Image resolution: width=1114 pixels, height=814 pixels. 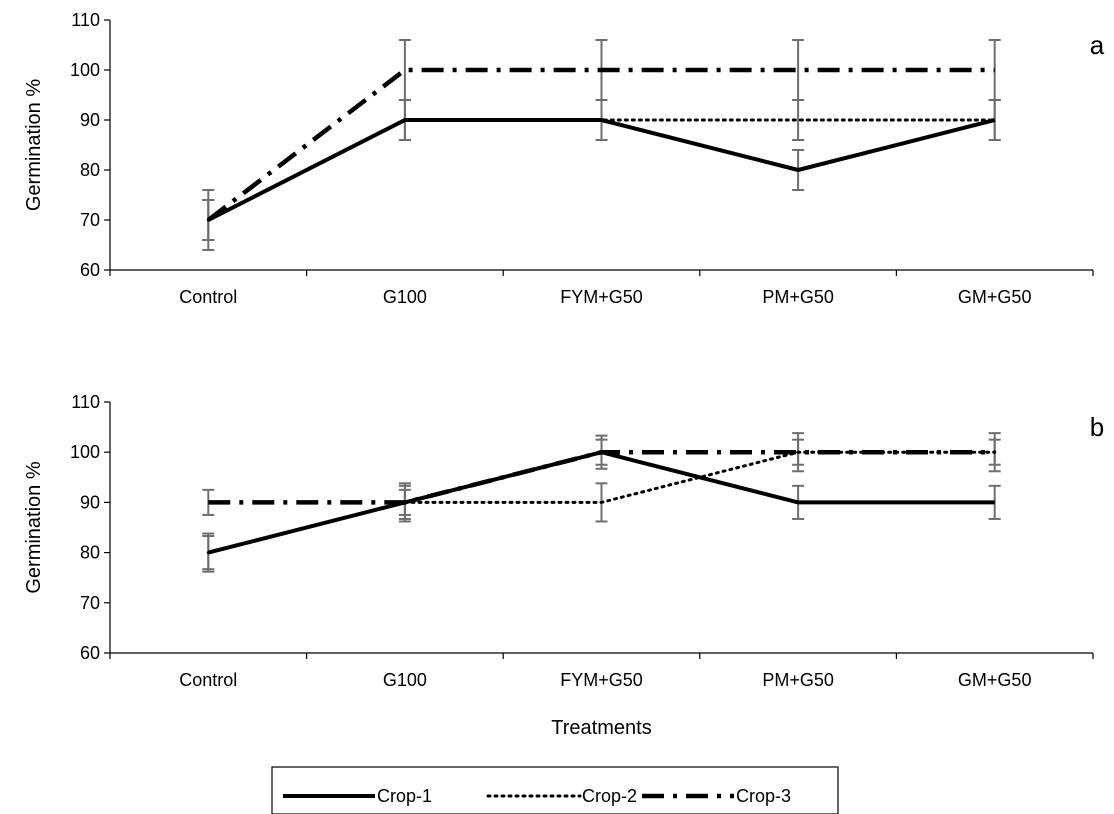 I want to click on legend-box, so click(x=555, y=790).